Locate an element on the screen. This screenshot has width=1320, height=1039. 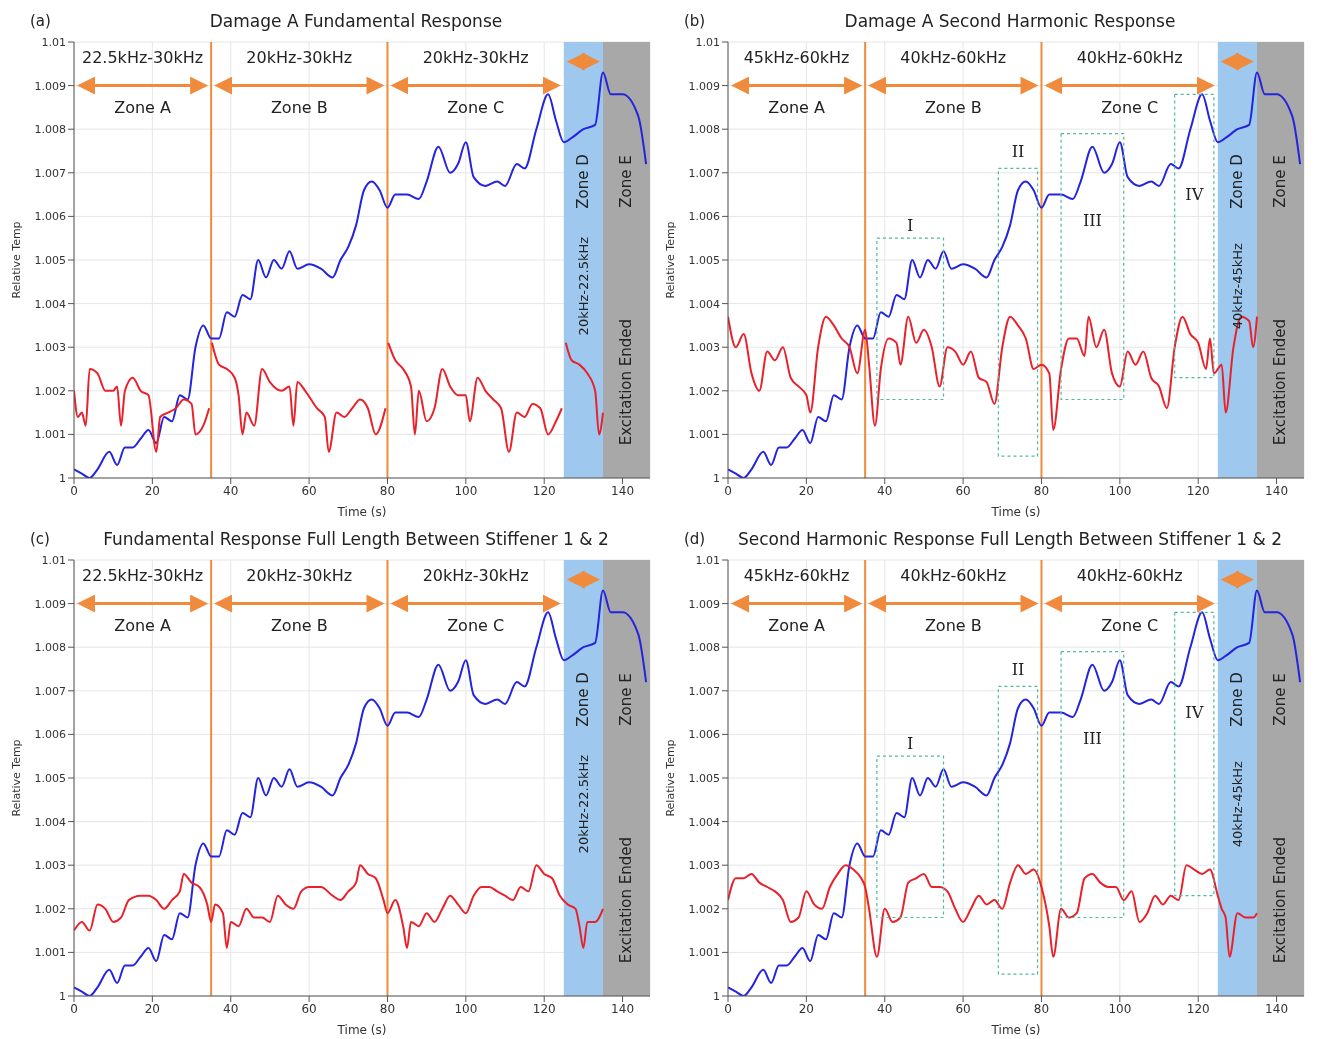
chart-title: Fundamental Response Full Length Between Stiffener 1 & 2 is located at coordinates (356, 539).